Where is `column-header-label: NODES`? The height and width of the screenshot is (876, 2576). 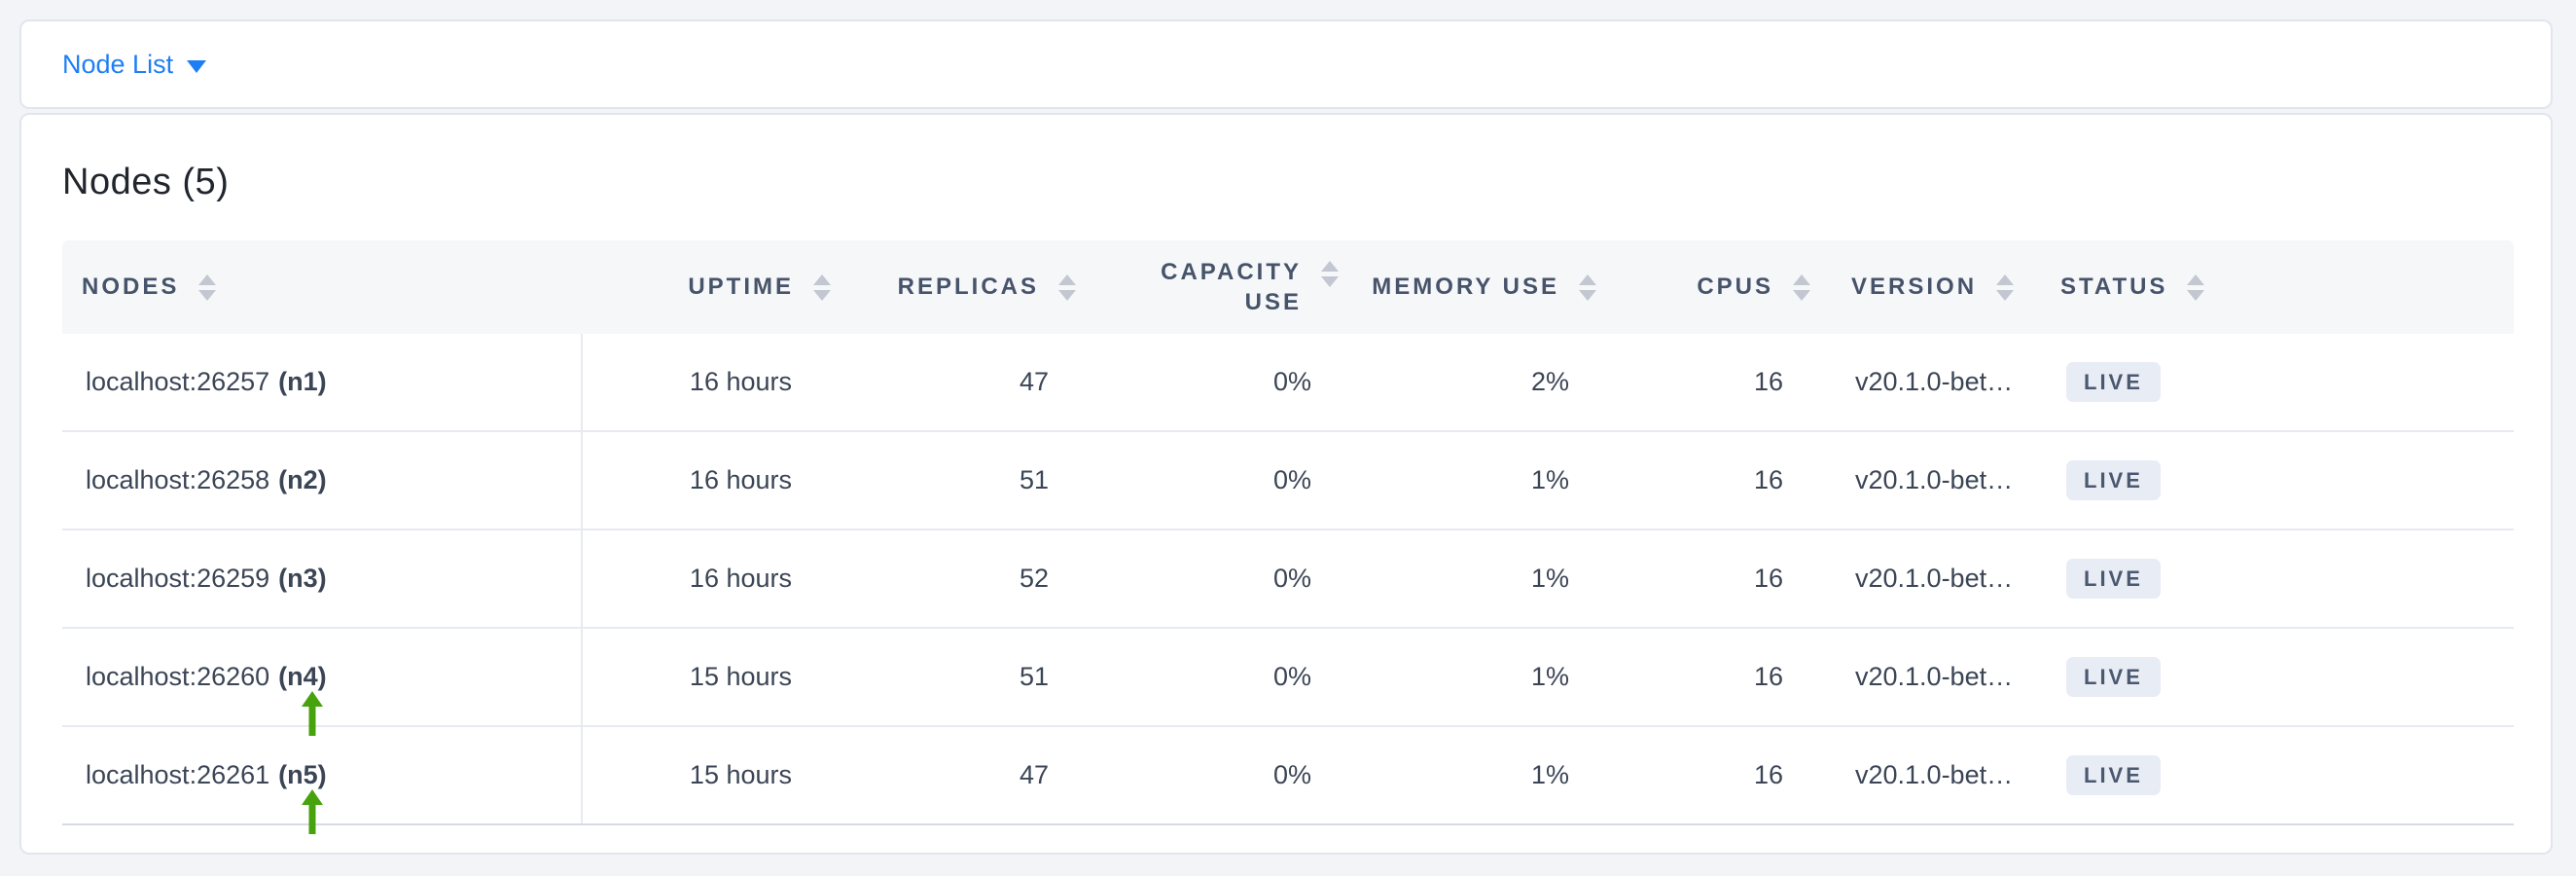
column-header-label: NODES is located at coordinates (131, 287).